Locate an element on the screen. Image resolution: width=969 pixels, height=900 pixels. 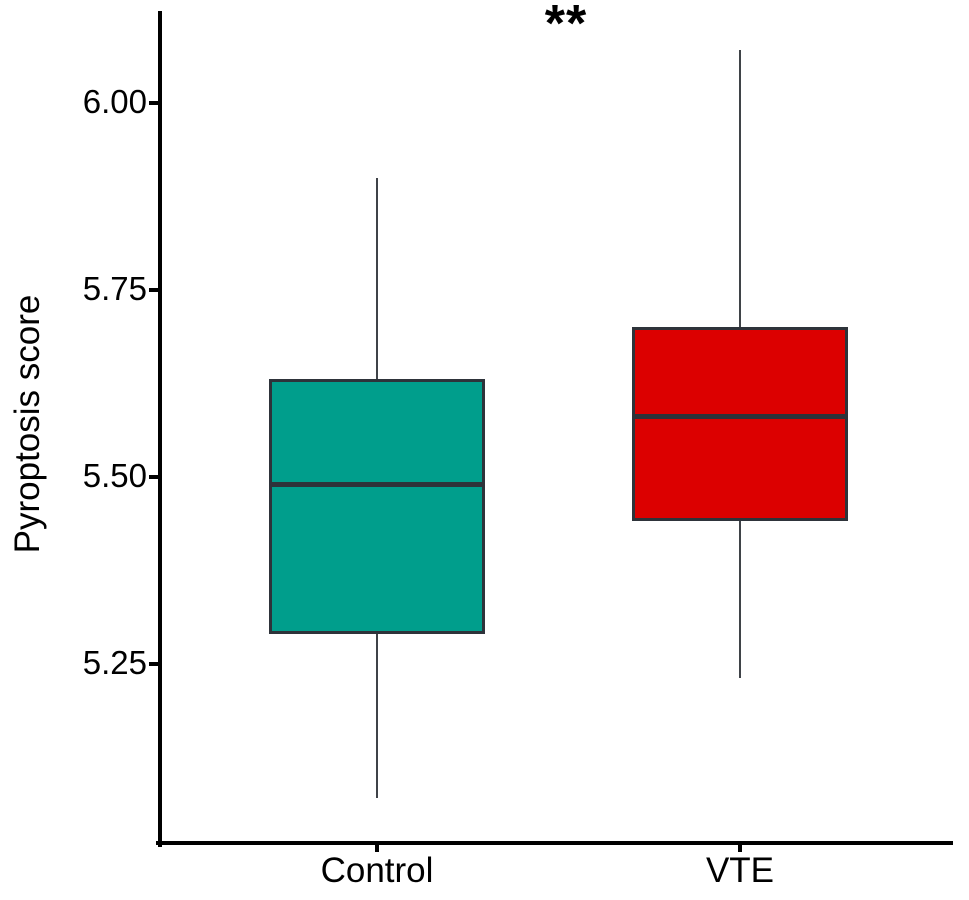
lower-whisker-vte is located at coordinates (740, 600).